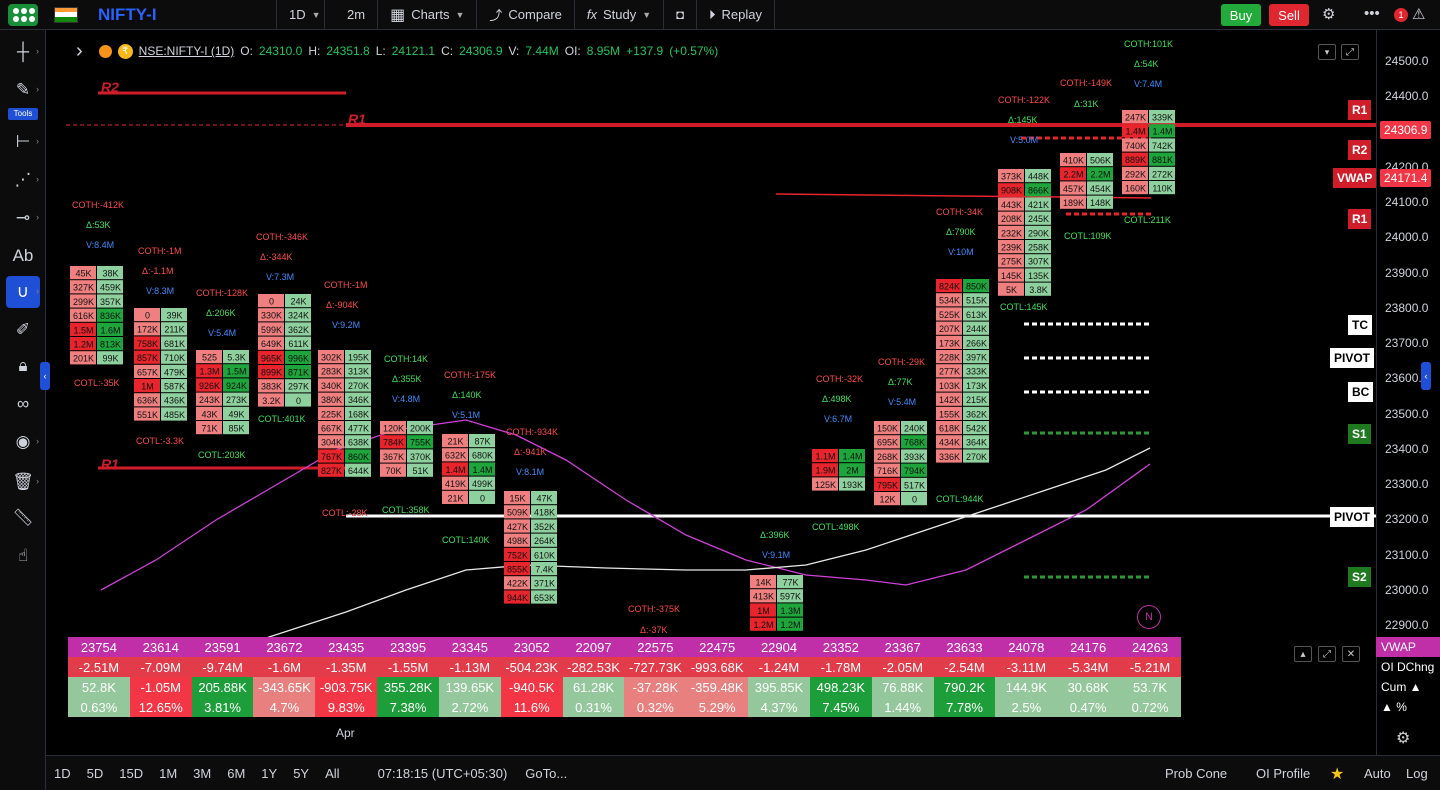 The image size is (1440, 790). What do you see at coordinates (976, 315) in the screenshot?
I see `footprint-ask-value: 613K` at bounding box center [976, 315].